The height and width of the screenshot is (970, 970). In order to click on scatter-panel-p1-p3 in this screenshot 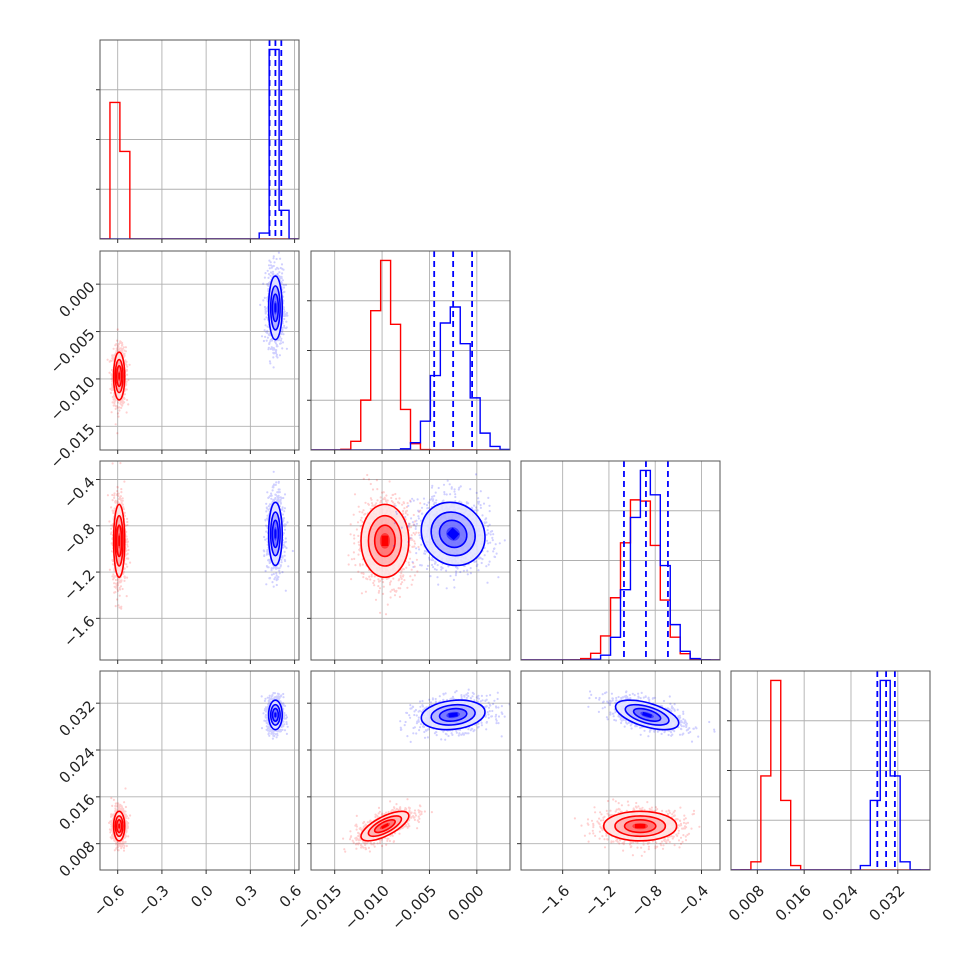, I will do `click(409, 770)`.